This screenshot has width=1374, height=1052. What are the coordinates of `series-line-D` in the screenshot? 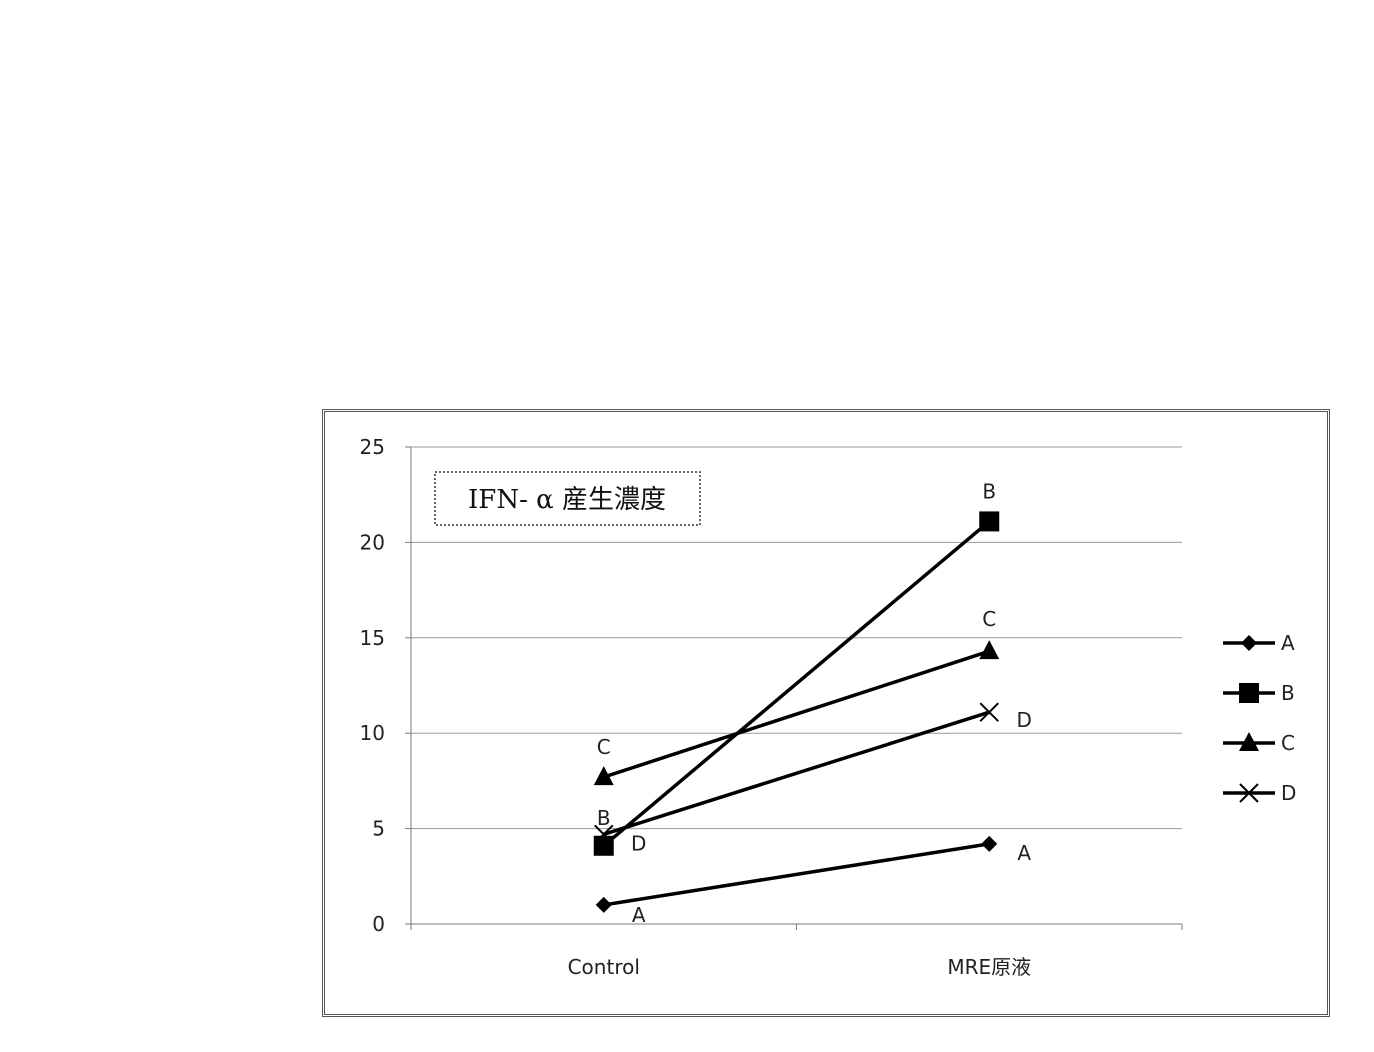 It's located at (796, 773).